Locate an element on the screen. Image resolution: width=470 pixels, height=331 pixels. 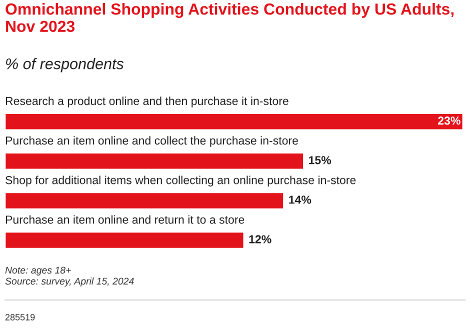
y-tick-label: Purchase an item online and collect the purchase in-store is located at coordinates (152, 141).